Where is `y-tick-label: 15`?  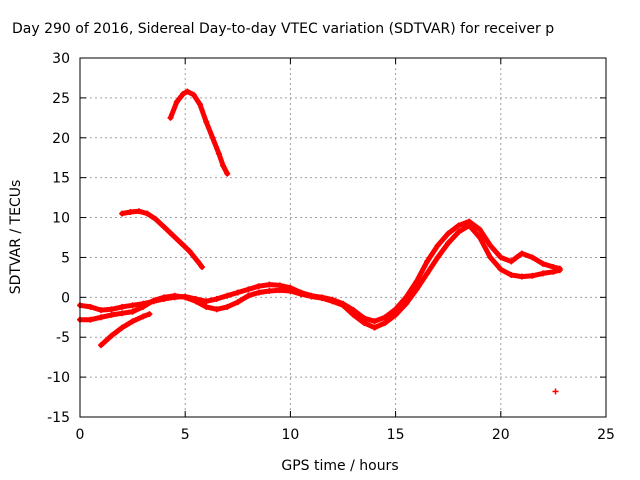 y-tick-label: 15 is located at coordinates (61, 179).